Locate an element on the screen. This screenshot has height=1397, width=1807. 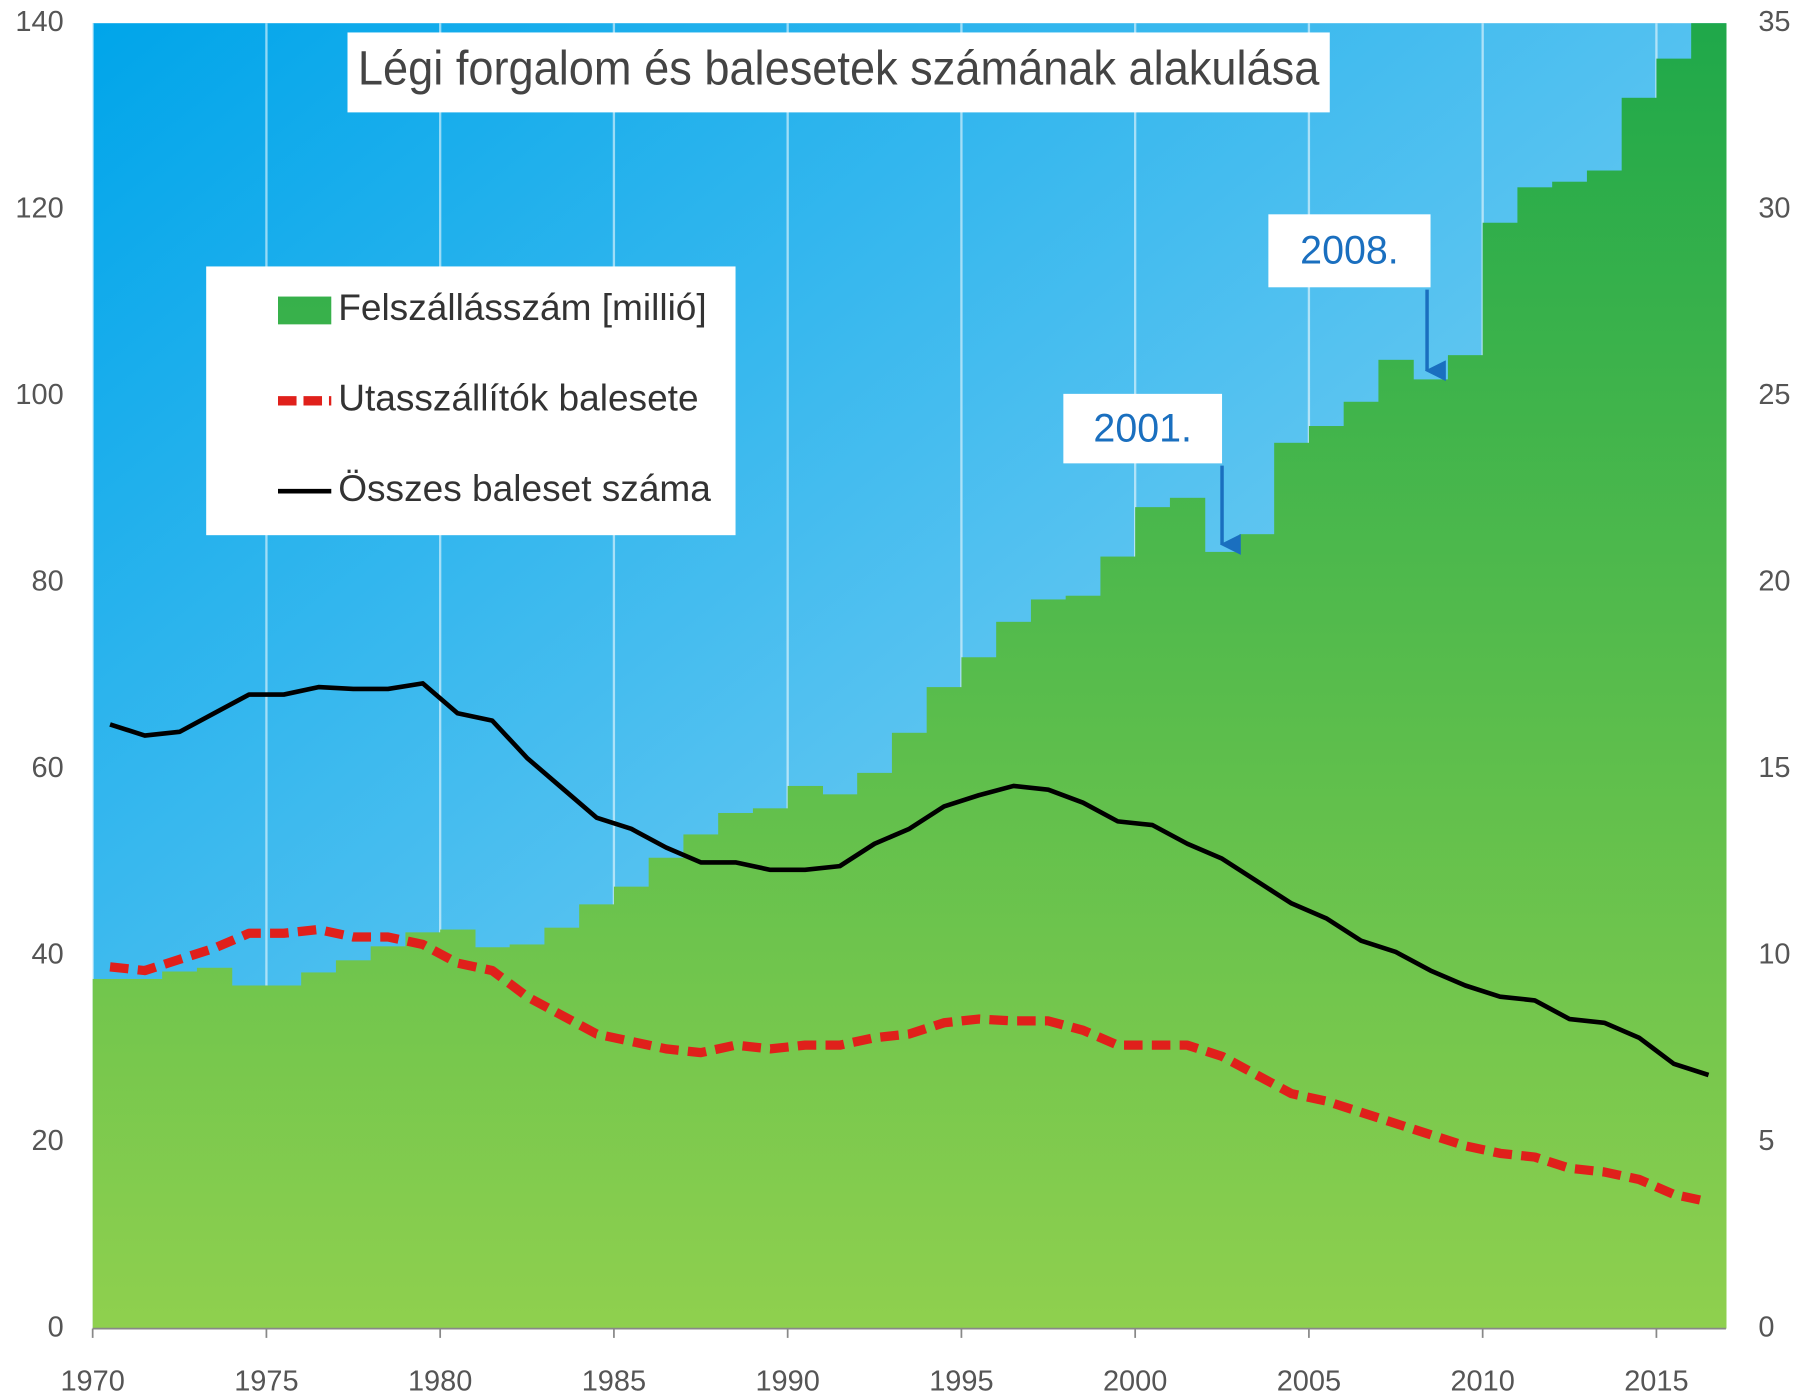
legend-label: Felszállásszám [millió] is located at coordinates (522, 307).